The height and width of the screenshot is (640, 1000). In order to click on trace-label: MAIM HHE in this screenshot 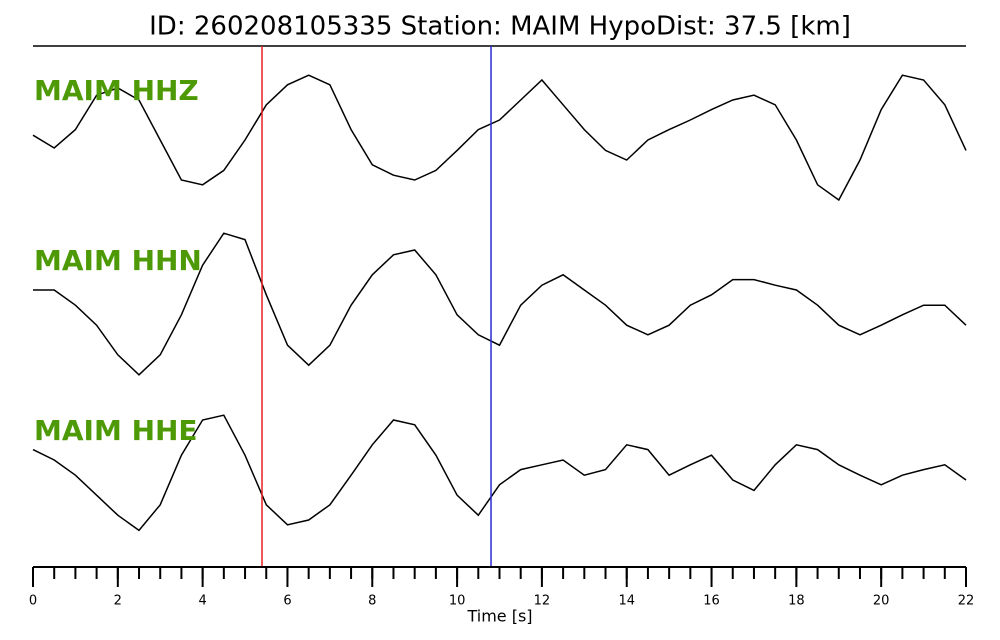, I will do `click(116, 430)`.